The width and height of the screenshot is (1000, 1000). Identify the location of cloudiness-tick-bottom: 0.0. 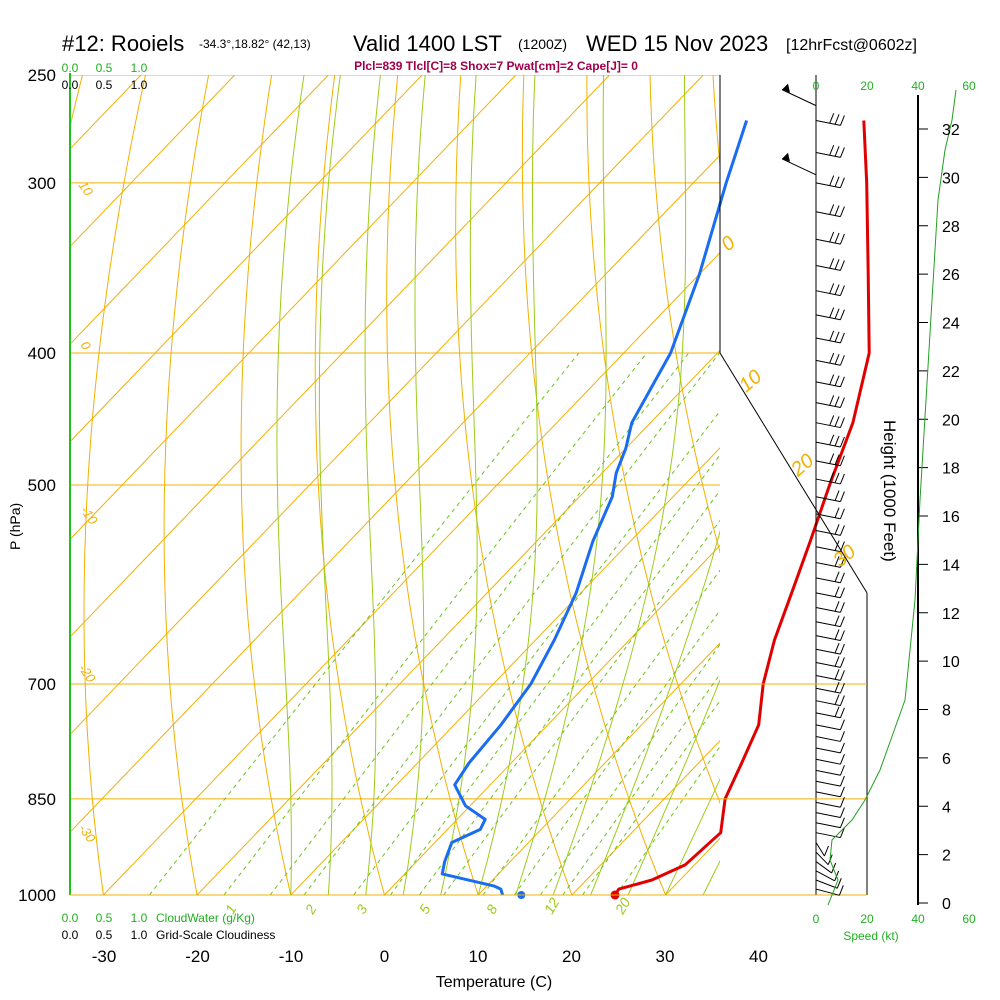
(70, 935).